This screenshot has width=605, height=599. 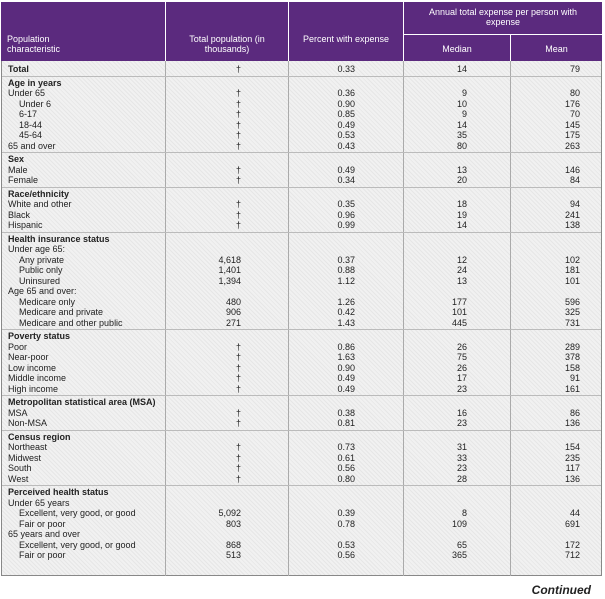 What do you see at coordinates (346, 312) in the screenshot?
I see `cell: 0.42` at bounding box center [346, 312].